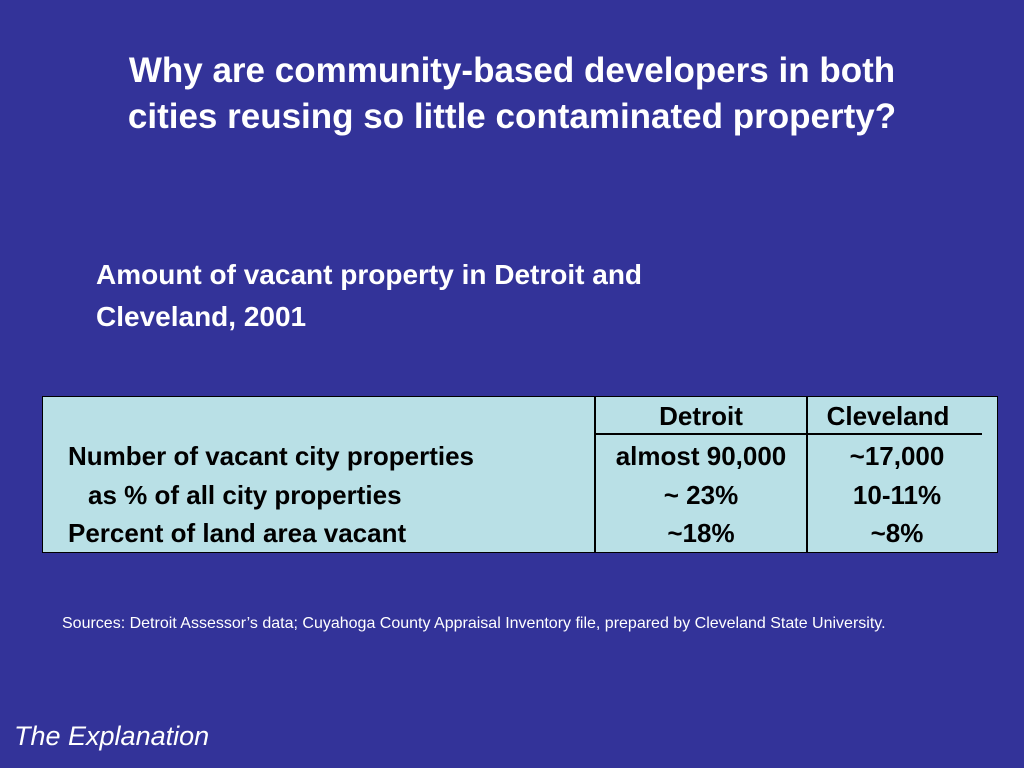 The width and height of the screenshot is (1024, 768). Describe the element at coordinates (897, 456) in the screenshot. I see `cell-cleveland-vacant-properties: ~17,000` at that location.